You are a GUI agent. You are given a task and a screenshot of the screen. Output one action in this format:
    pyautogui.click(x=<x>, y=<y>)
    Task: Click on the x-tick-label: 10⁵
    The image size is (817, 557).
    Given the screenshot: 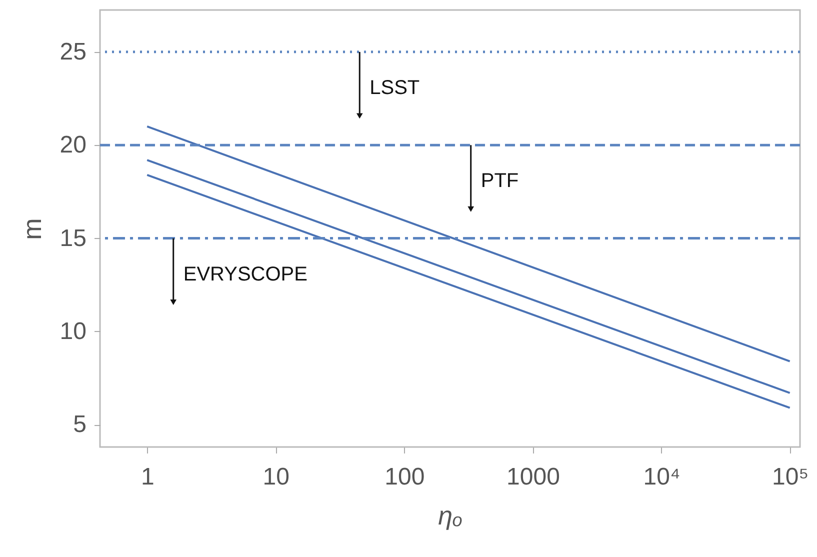 What is the action you would take?
    pyautogui.click(x=790, y=477)
    